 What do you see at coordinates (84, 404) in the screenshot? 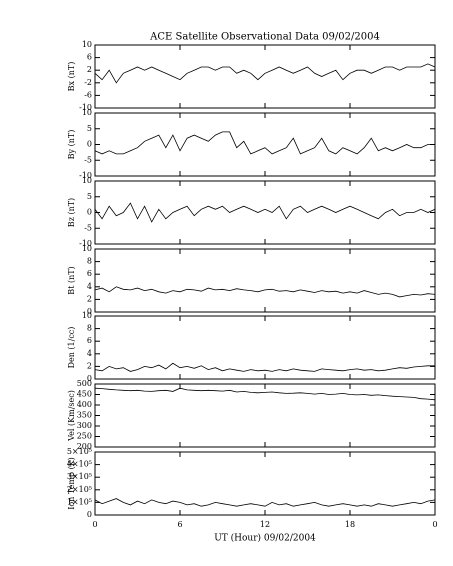
I see `y-tick-label: 400` at bounding box center [84, 404].